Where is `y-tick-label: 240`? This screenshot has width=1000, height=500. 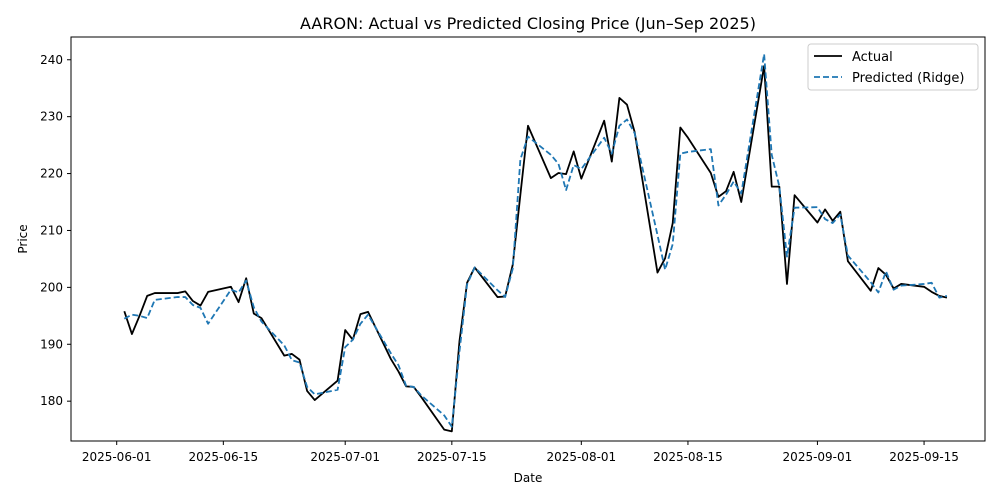 y-tick-label: 240 is located at coordinates (51, 60).